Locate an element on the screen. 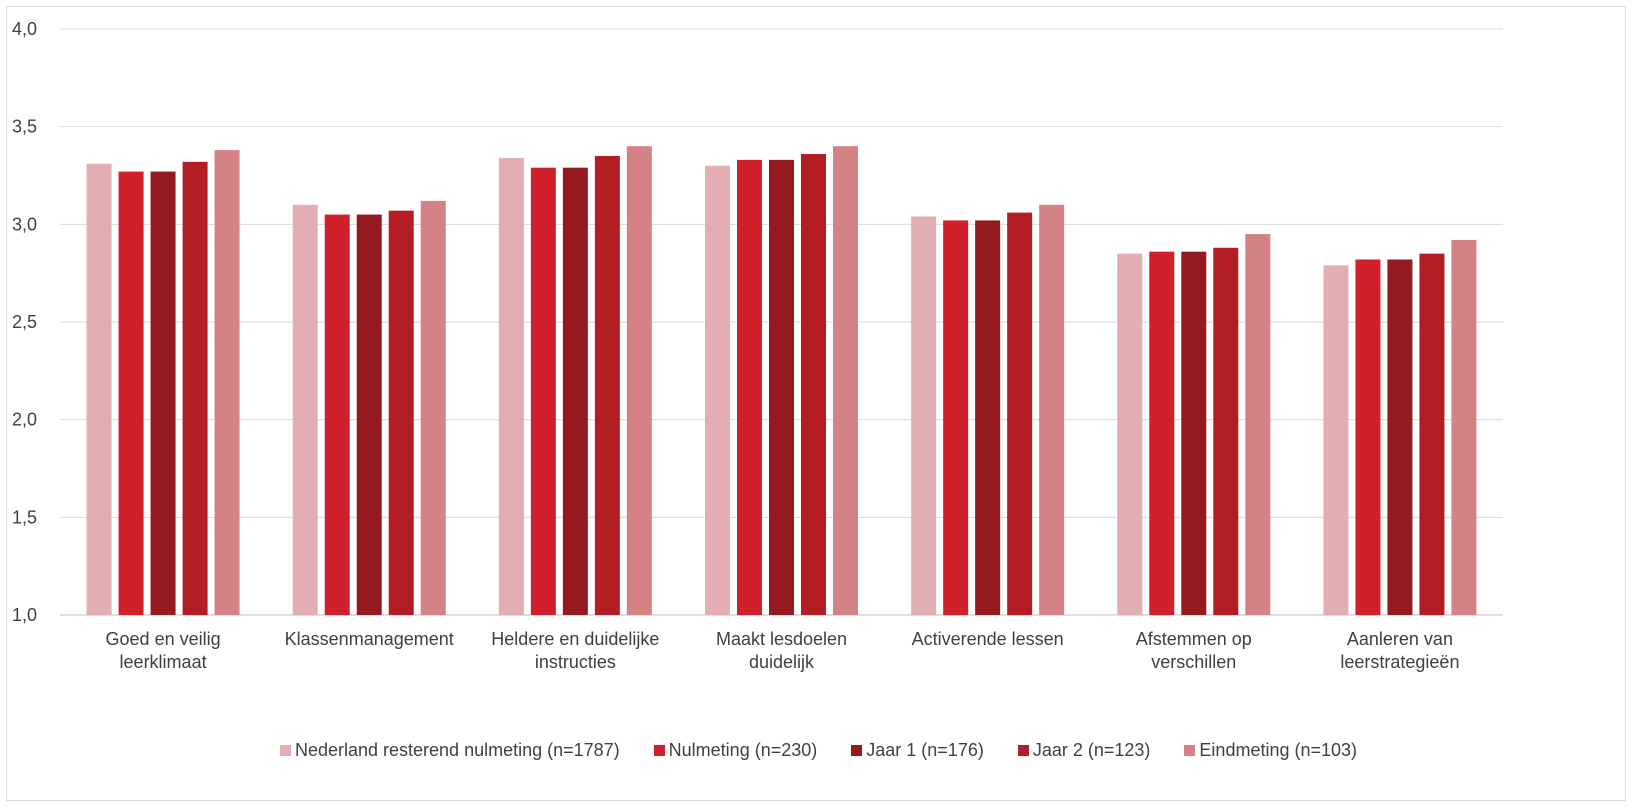 Image resolution: width=1637 pixels, height=812 pixels. legend-item: Jaar 1 (n=176) is located at coordinates (917, 750).